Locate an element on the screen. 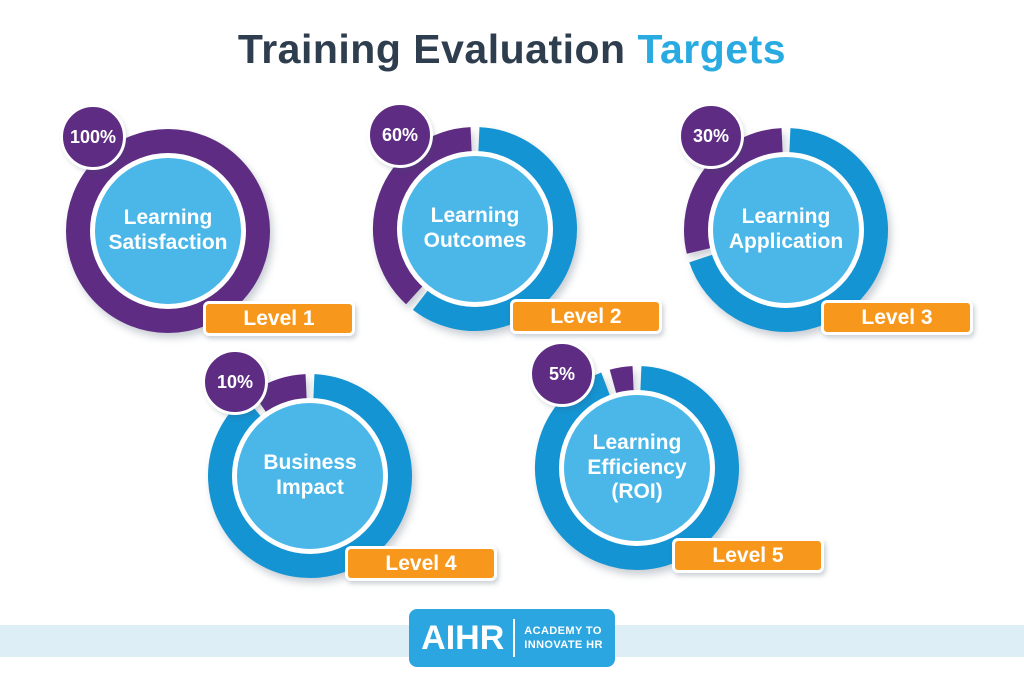  logo-divider is located at coordinates (514, 638).